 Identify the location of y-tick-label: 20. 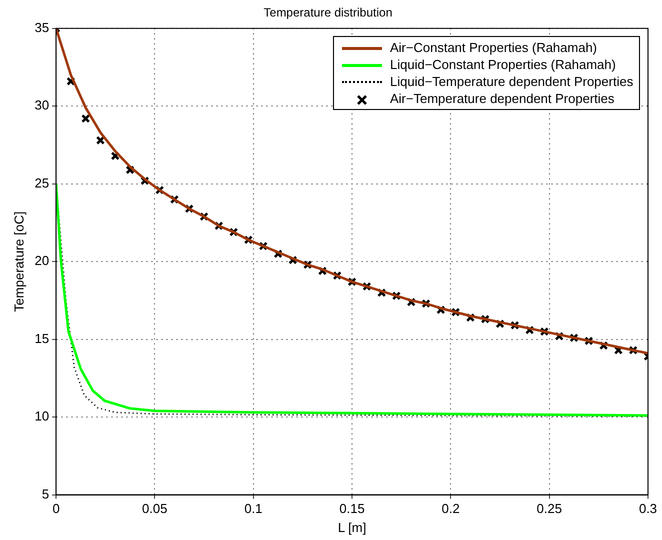
(42, 260).